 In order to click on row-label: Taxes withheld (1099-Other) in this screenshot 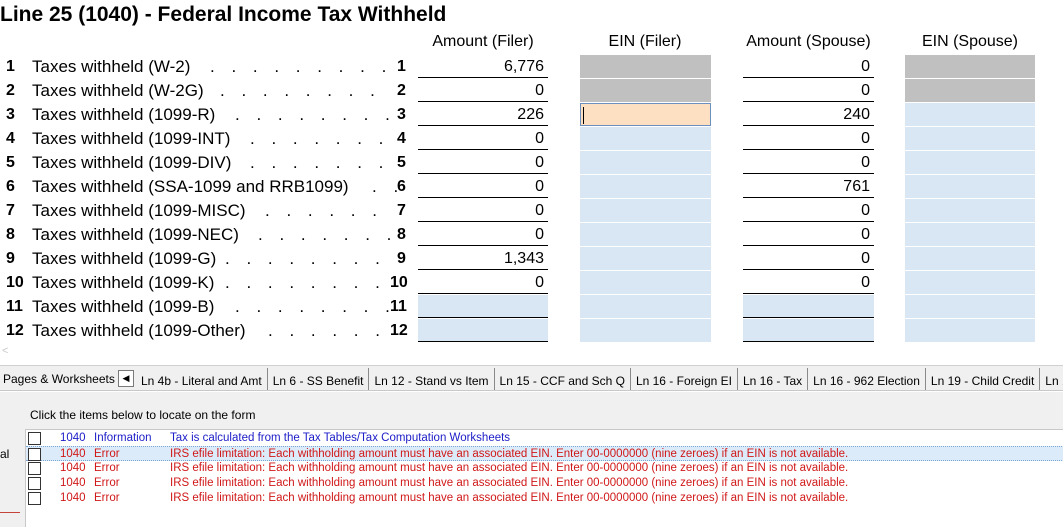, I will do `click(139, 330)`.